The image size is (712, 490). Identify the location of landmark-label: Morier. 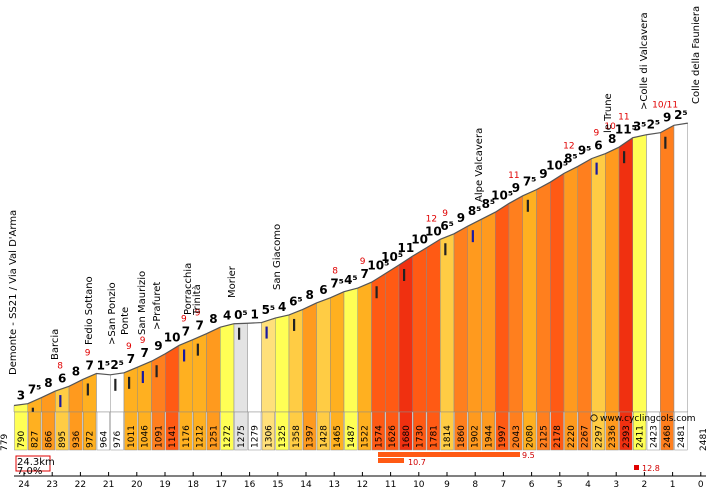
(232, 281).